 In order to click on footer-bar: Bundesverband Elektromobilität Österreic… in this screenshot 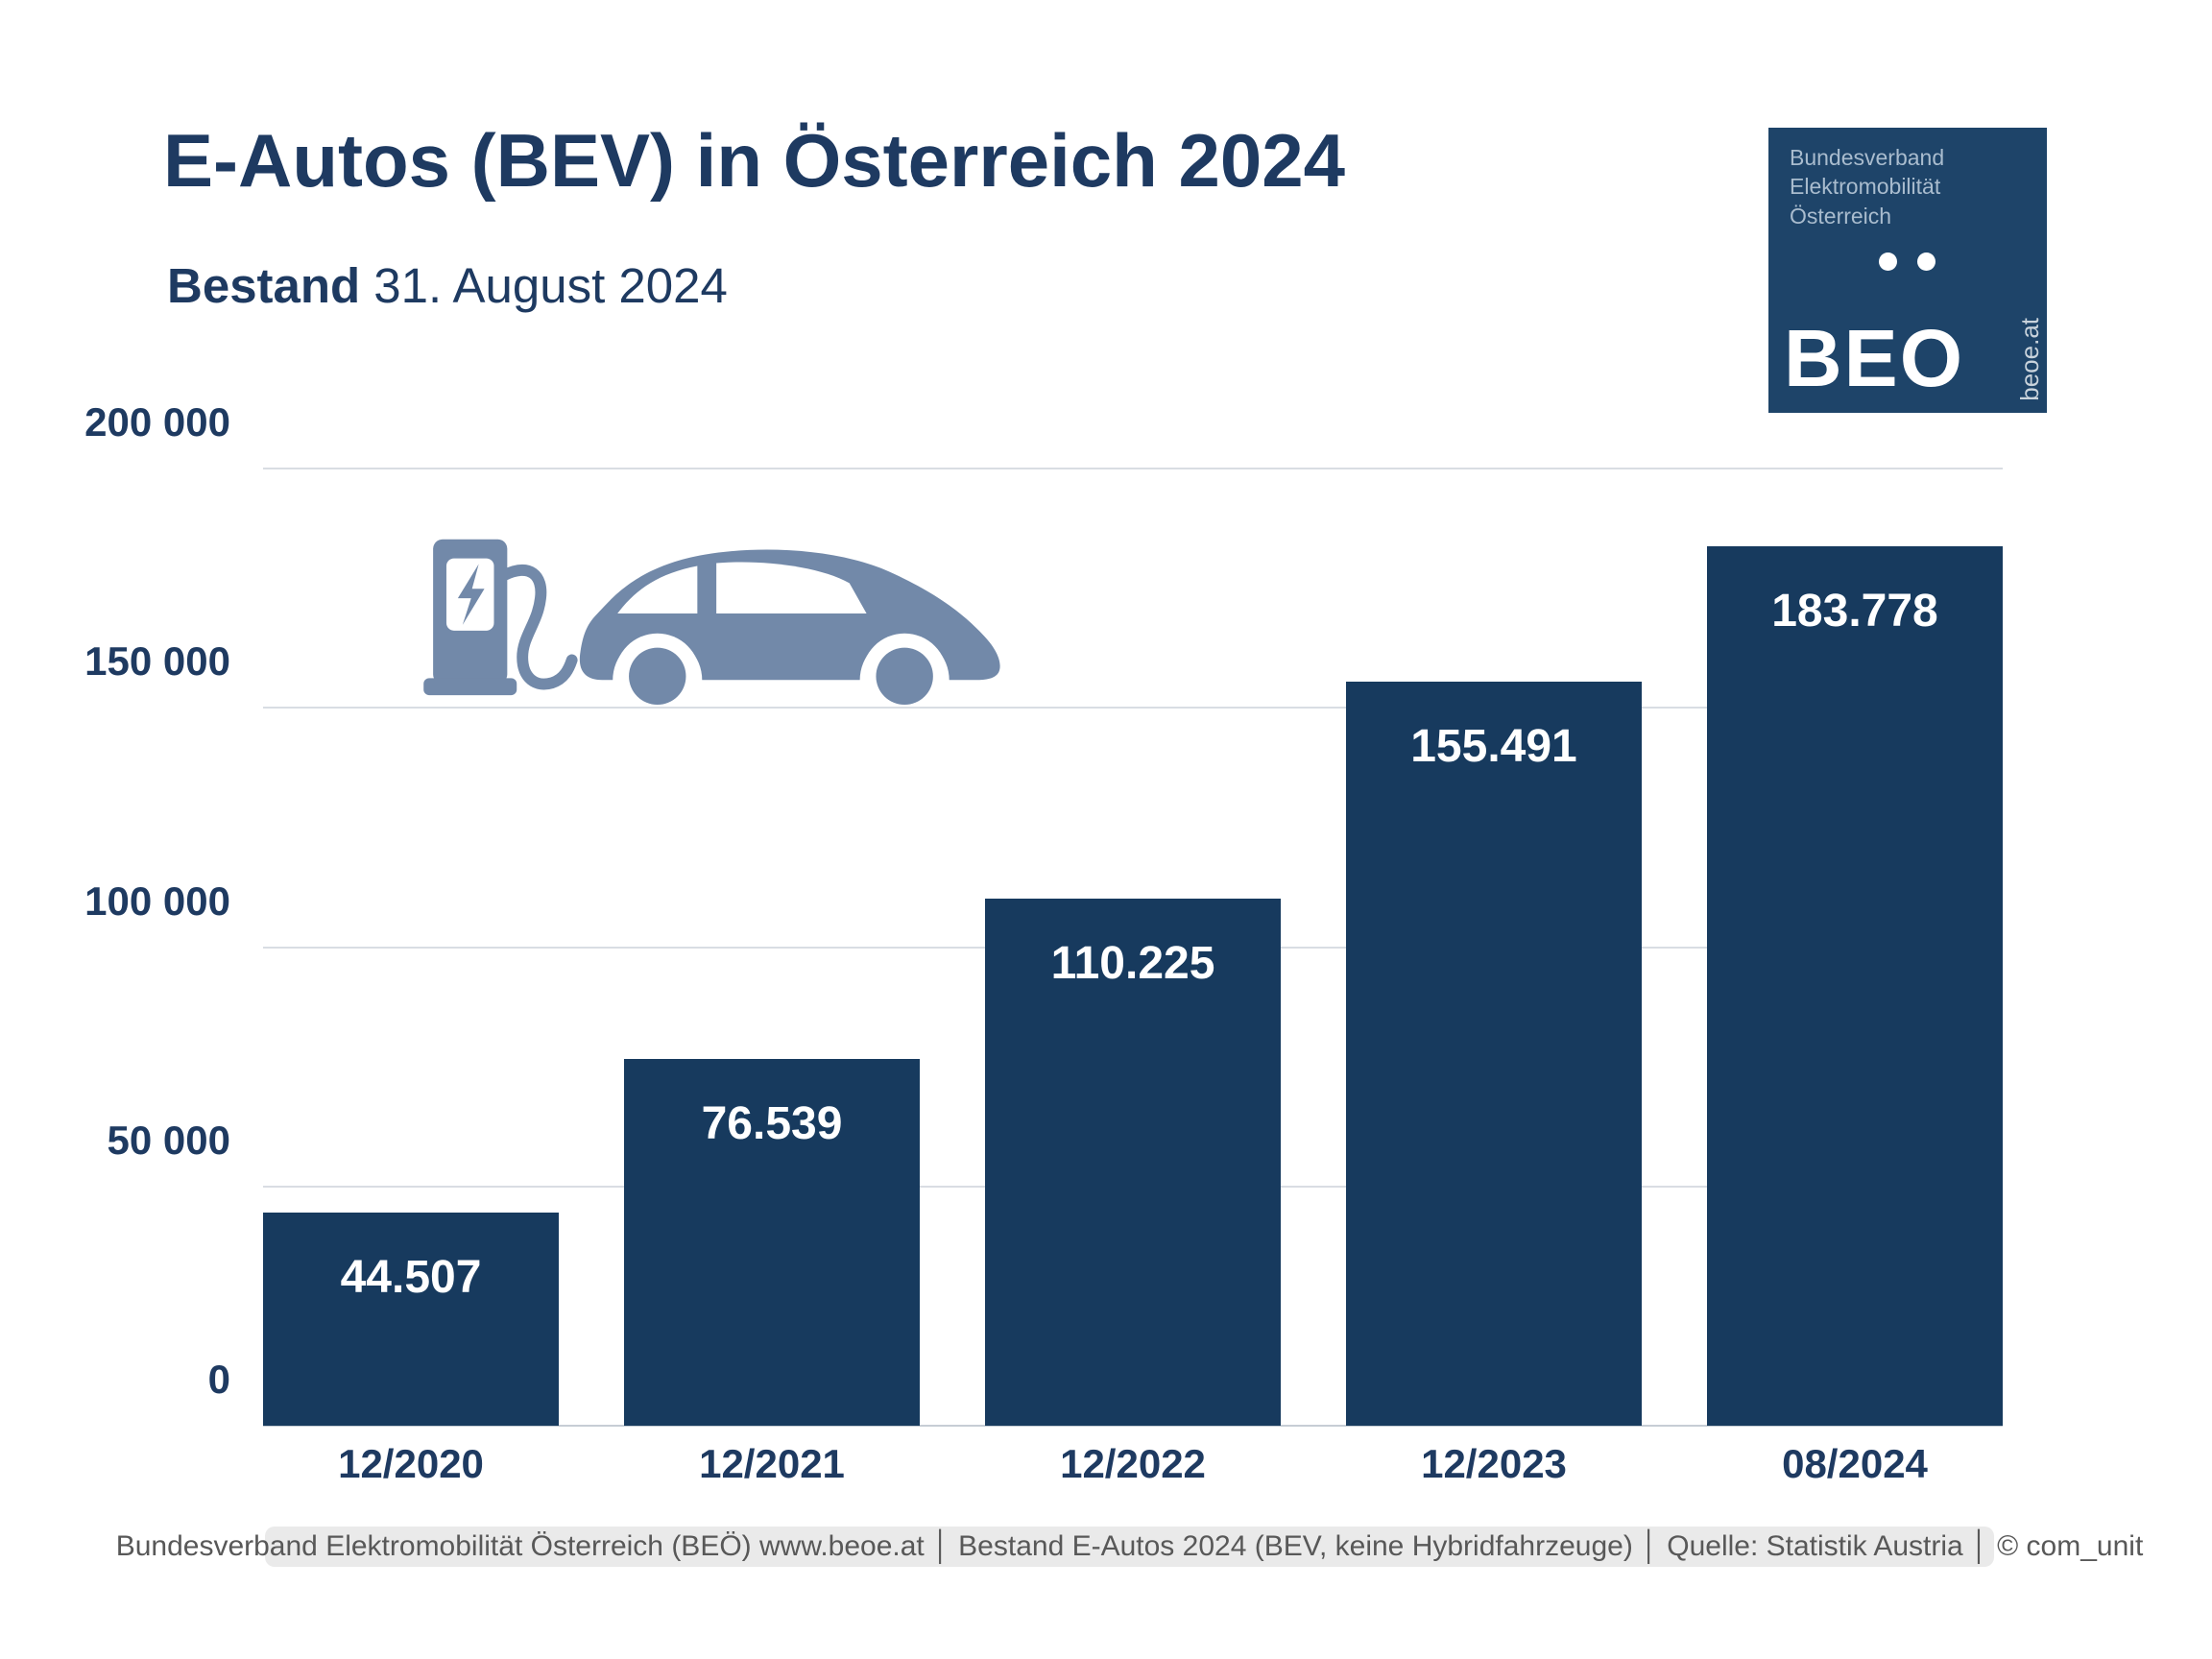, I will do `click(1129, 1547)`.